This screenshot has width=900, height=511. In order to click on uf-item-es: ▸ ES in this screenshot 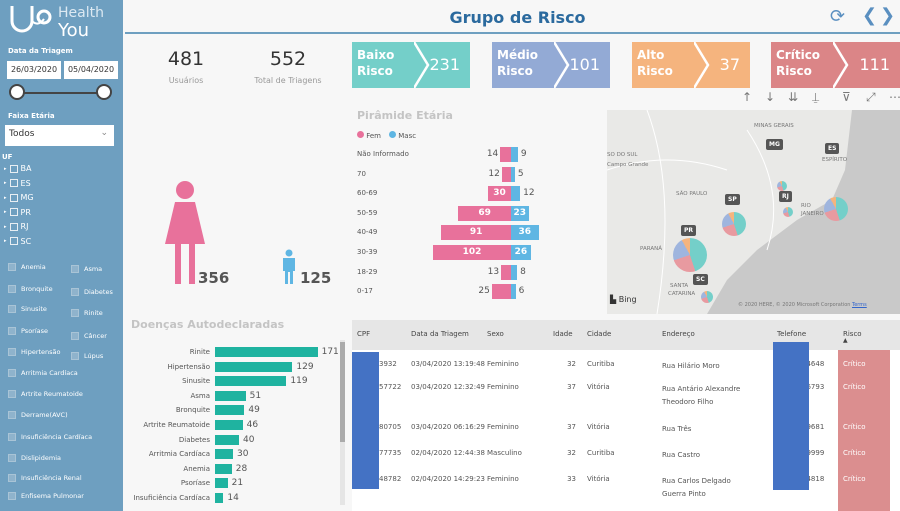, I will do `click(17, 183)`.